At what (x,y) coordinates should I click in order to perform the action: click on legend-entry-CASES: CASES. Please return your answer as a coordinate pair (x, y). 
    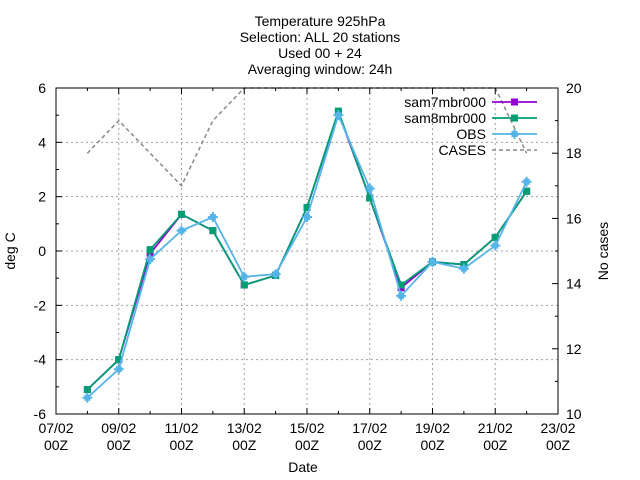
    Looking at the image, I should click on (488, 150).